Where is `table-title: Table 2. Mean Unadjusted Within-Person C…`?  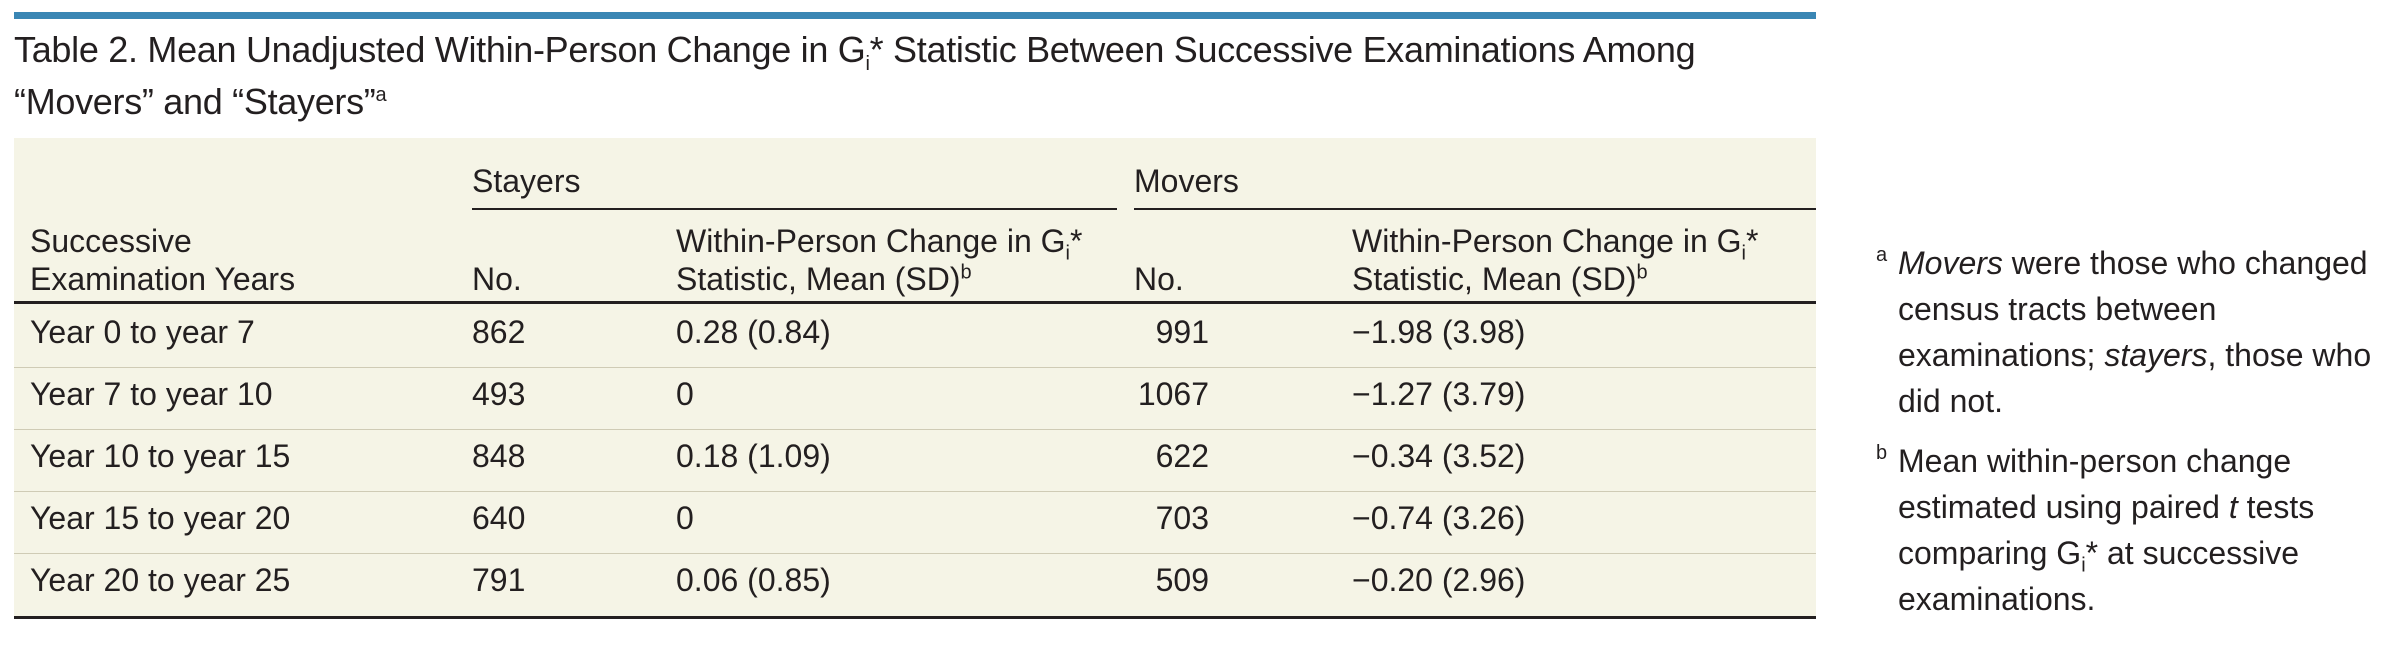
table-title: Table 2. Mean Unadjusted Within-Person C… is located at coordinates (915, 76).